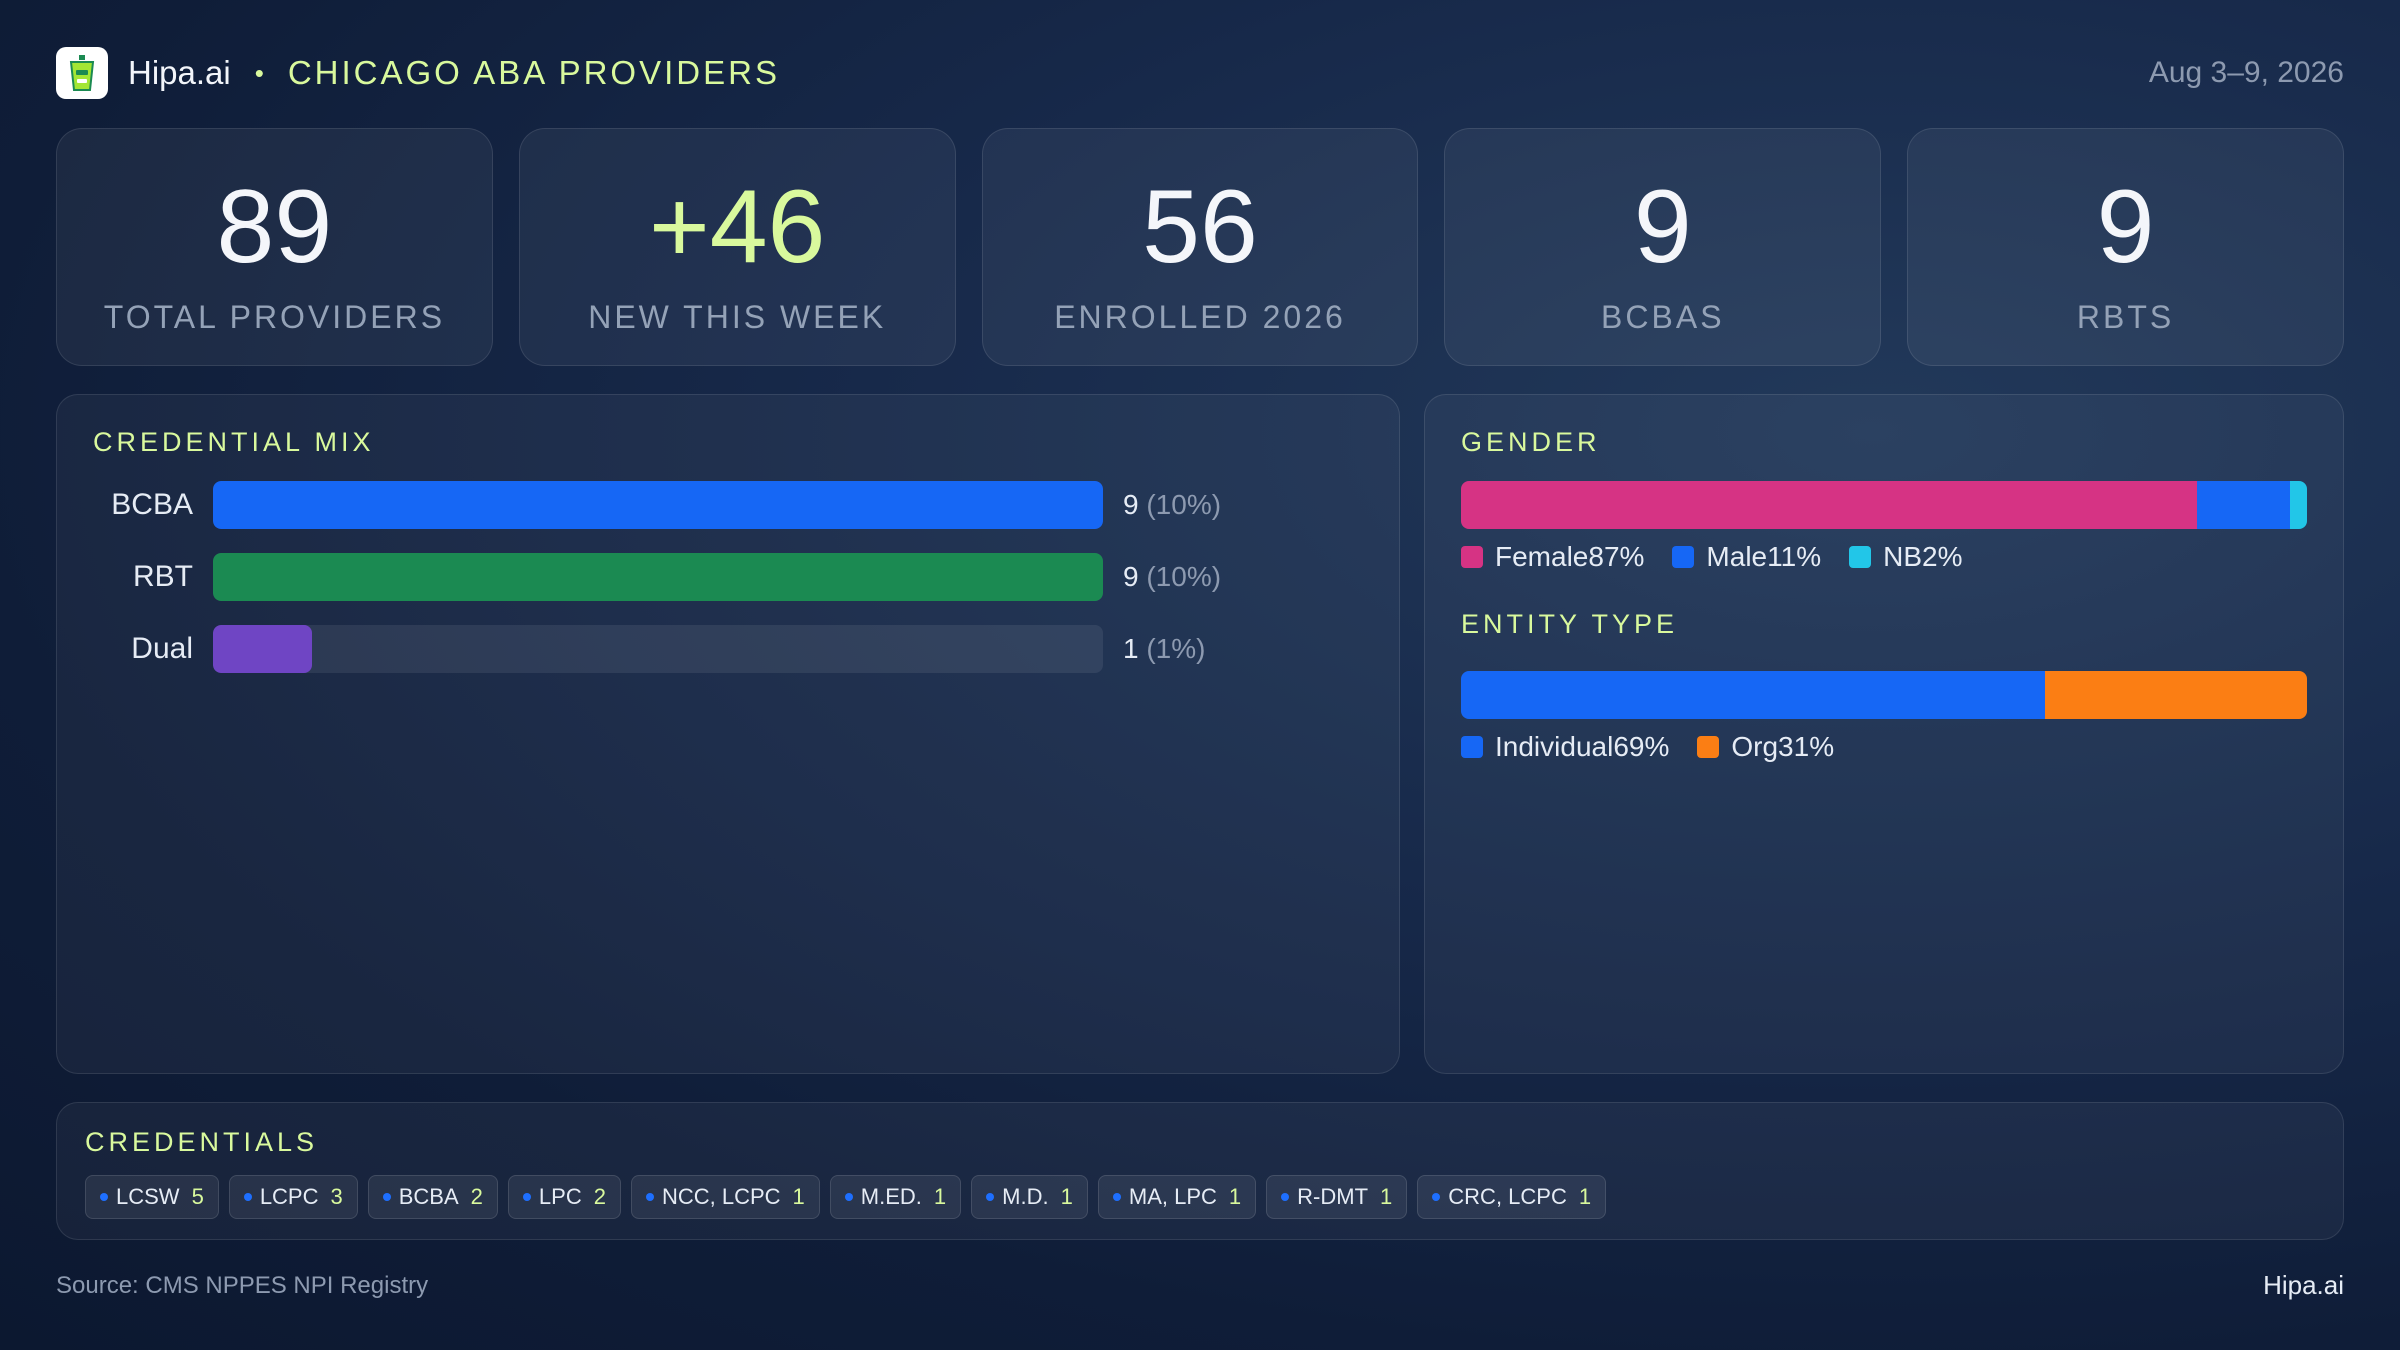 This screenshot has height=1350, width=2400. What do you see at coordinates (82, 73) in the screenshot?
I see `drink-cup-icon` at bounding box center [82, 73].